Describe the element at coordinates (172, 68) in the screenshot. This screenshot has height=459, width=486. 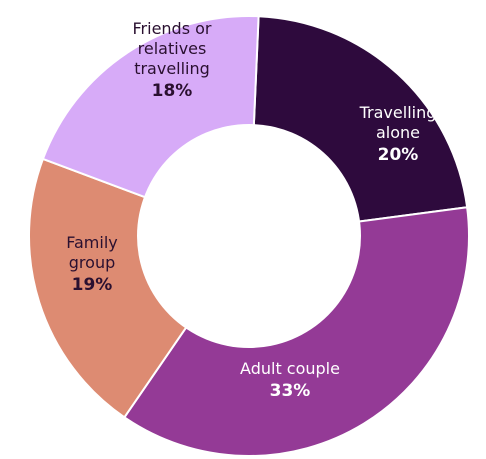
I see `slice-label-line: travelling` at that location.